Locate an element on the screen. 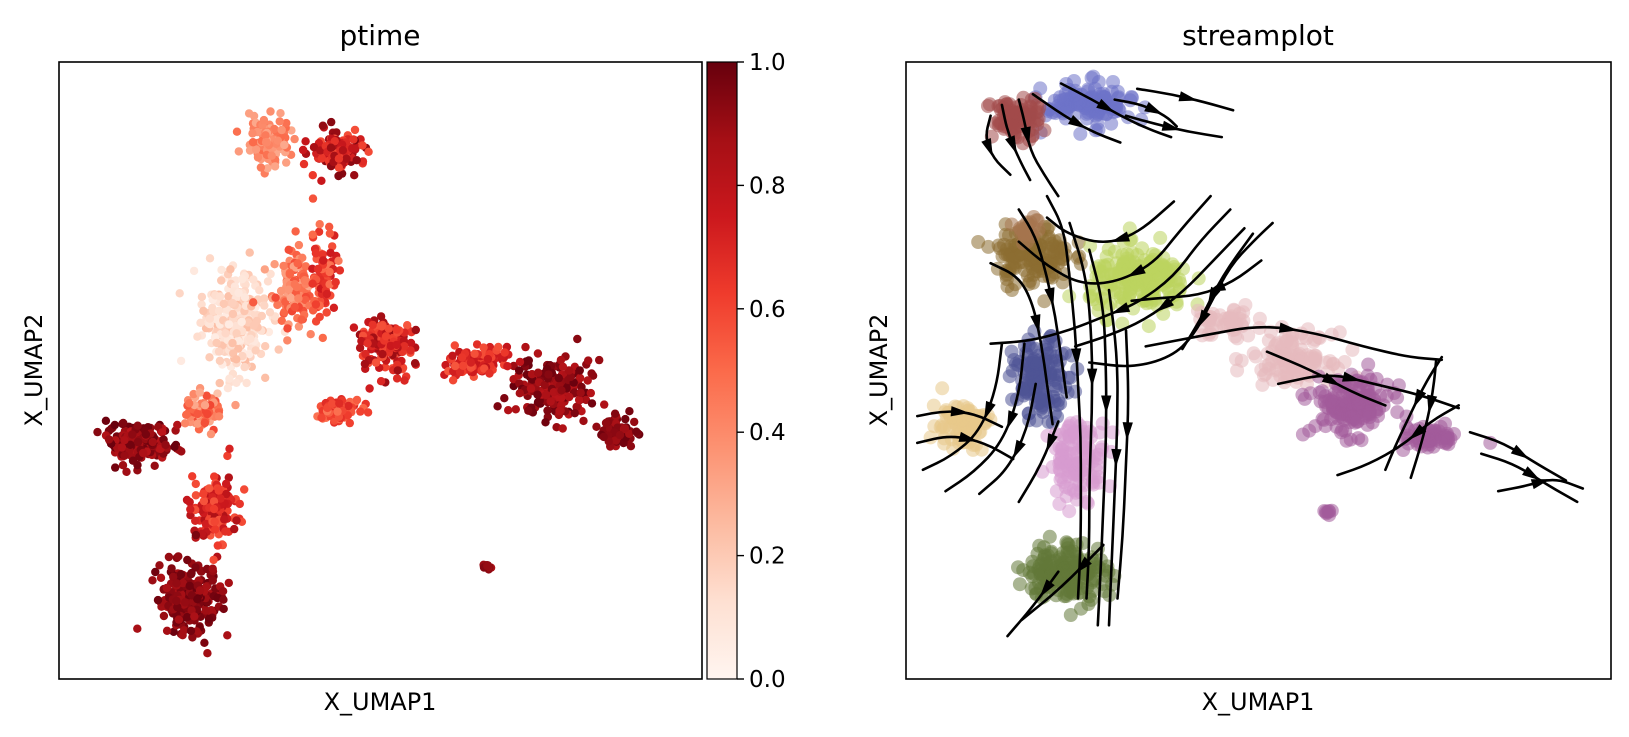  colorbar-tick-label: 0.2 is located at coordinates (767, 557).